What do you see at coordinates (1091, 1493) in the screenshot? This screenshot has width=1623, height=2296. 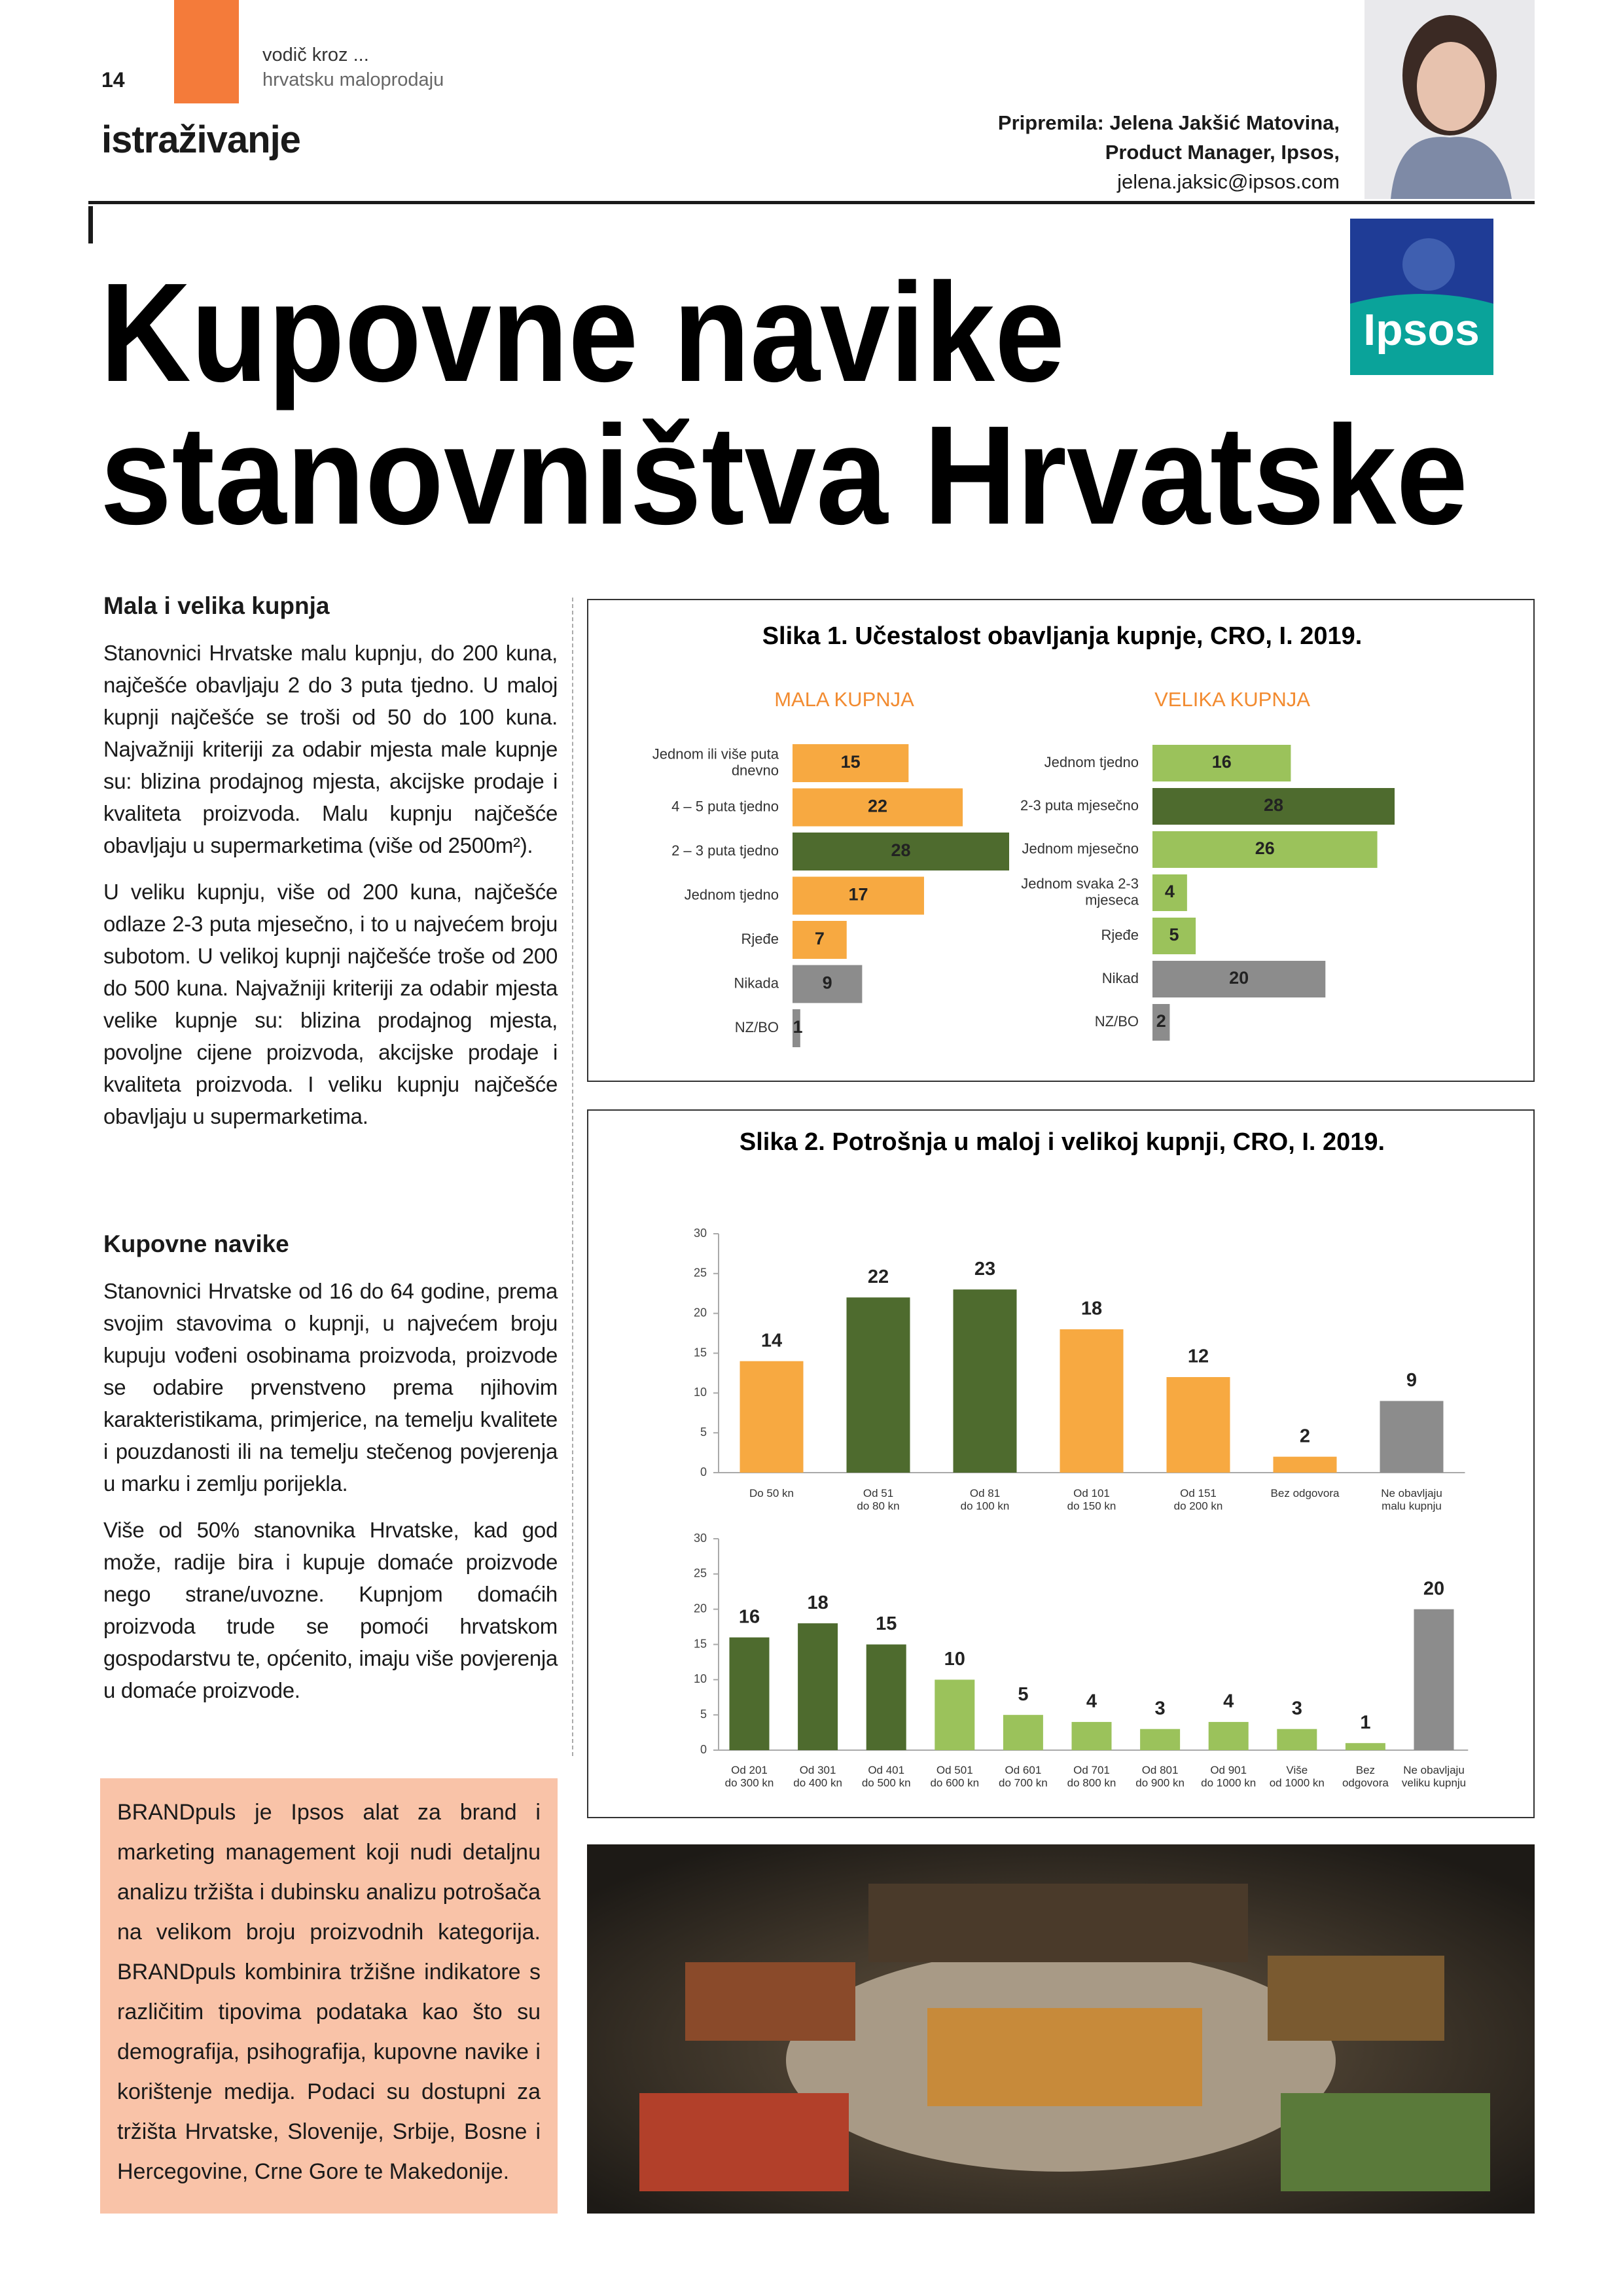 I see `text-line: Od 101` at bounding box center [1091, 1493].